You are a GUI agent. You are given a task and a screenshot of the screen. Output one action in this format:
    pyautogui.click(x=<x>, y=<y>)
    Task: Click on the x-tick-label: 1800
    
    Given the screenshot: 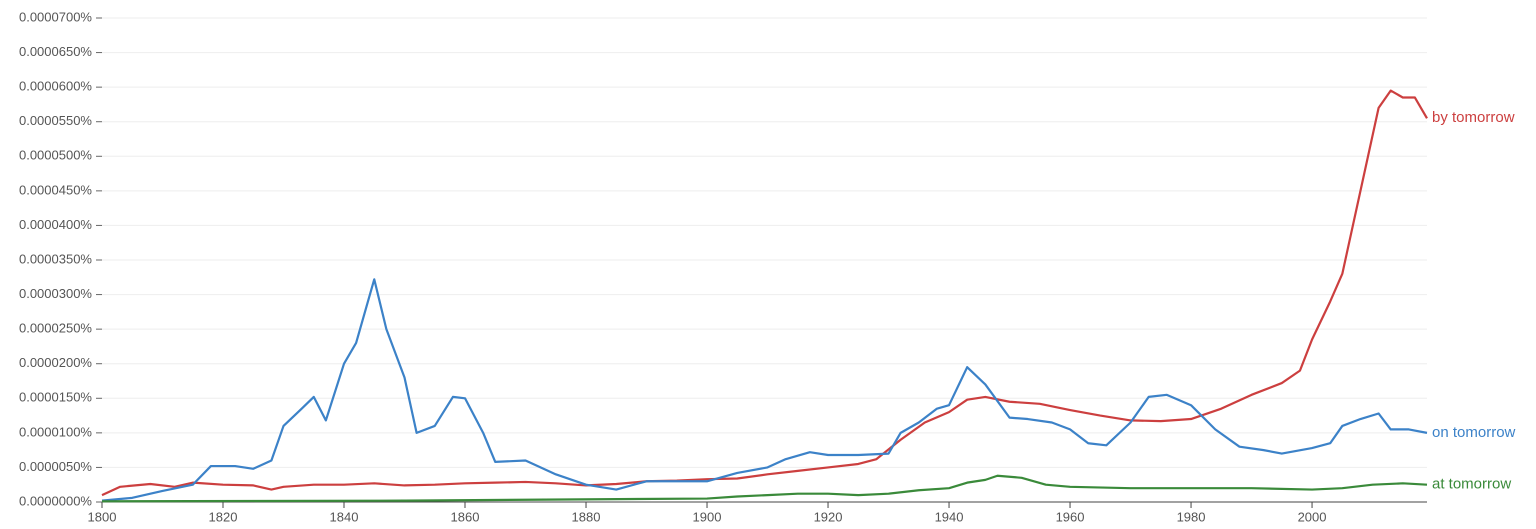 What is the action you would take?
    pyautogui.click(x=102, y=516)
    